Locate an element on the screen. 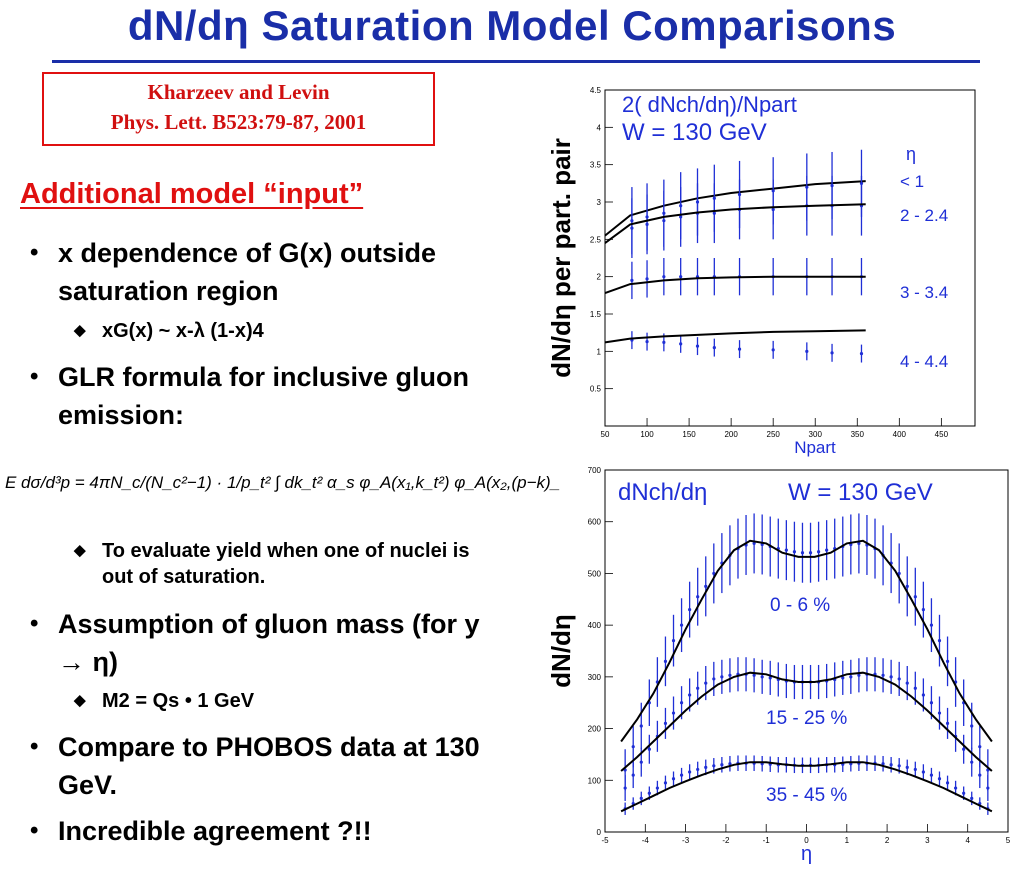 The image size is (1024, 870). bullet-text: Incredible agreement ?!! is located at coordinates (215, 831).